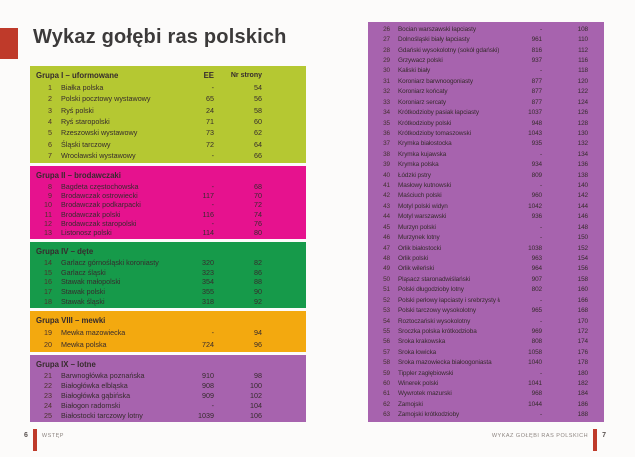 Image resolution: width=635 pixels, height=457 pixels. Describe the element at coordinates (583, 60) in the screenshot. I see `page-number: 116` at that location.